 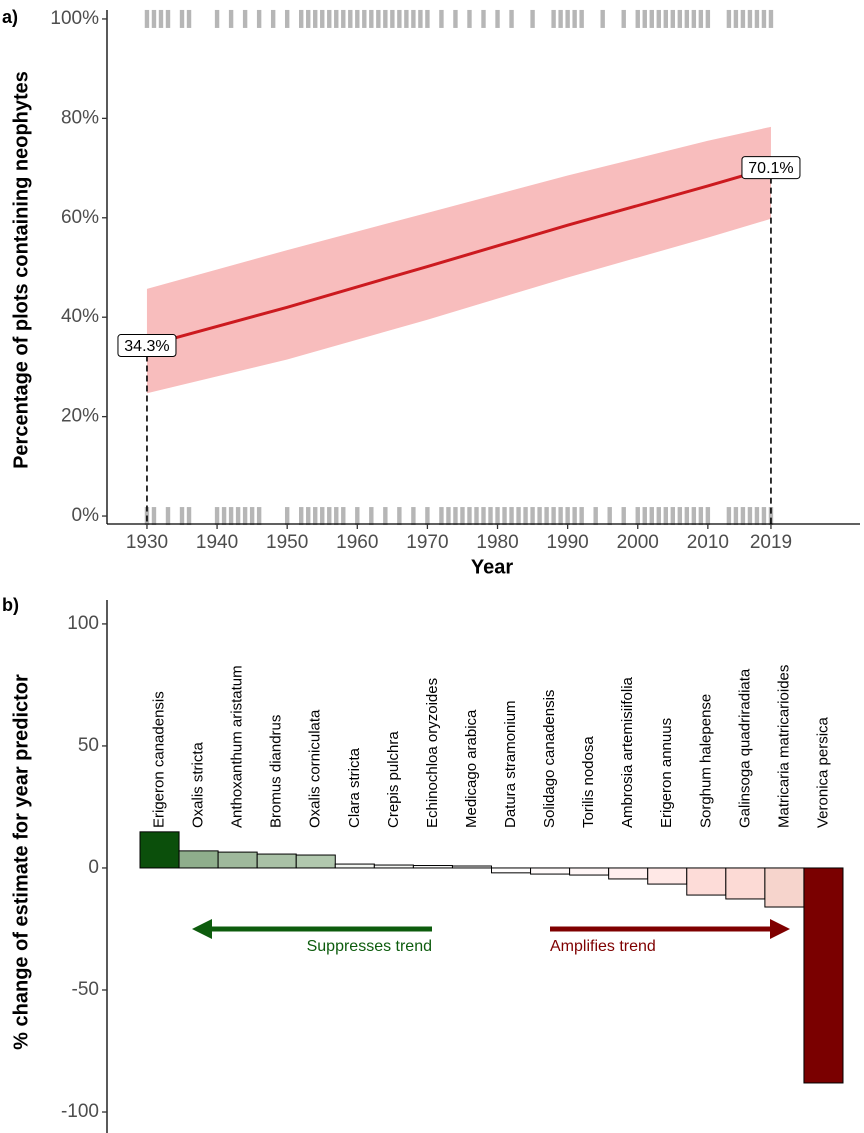 What do you see at coordinates (549, 759) in the screenshot?
I see `category-label: Solidago canadensis` at bounding box center [549, 759].